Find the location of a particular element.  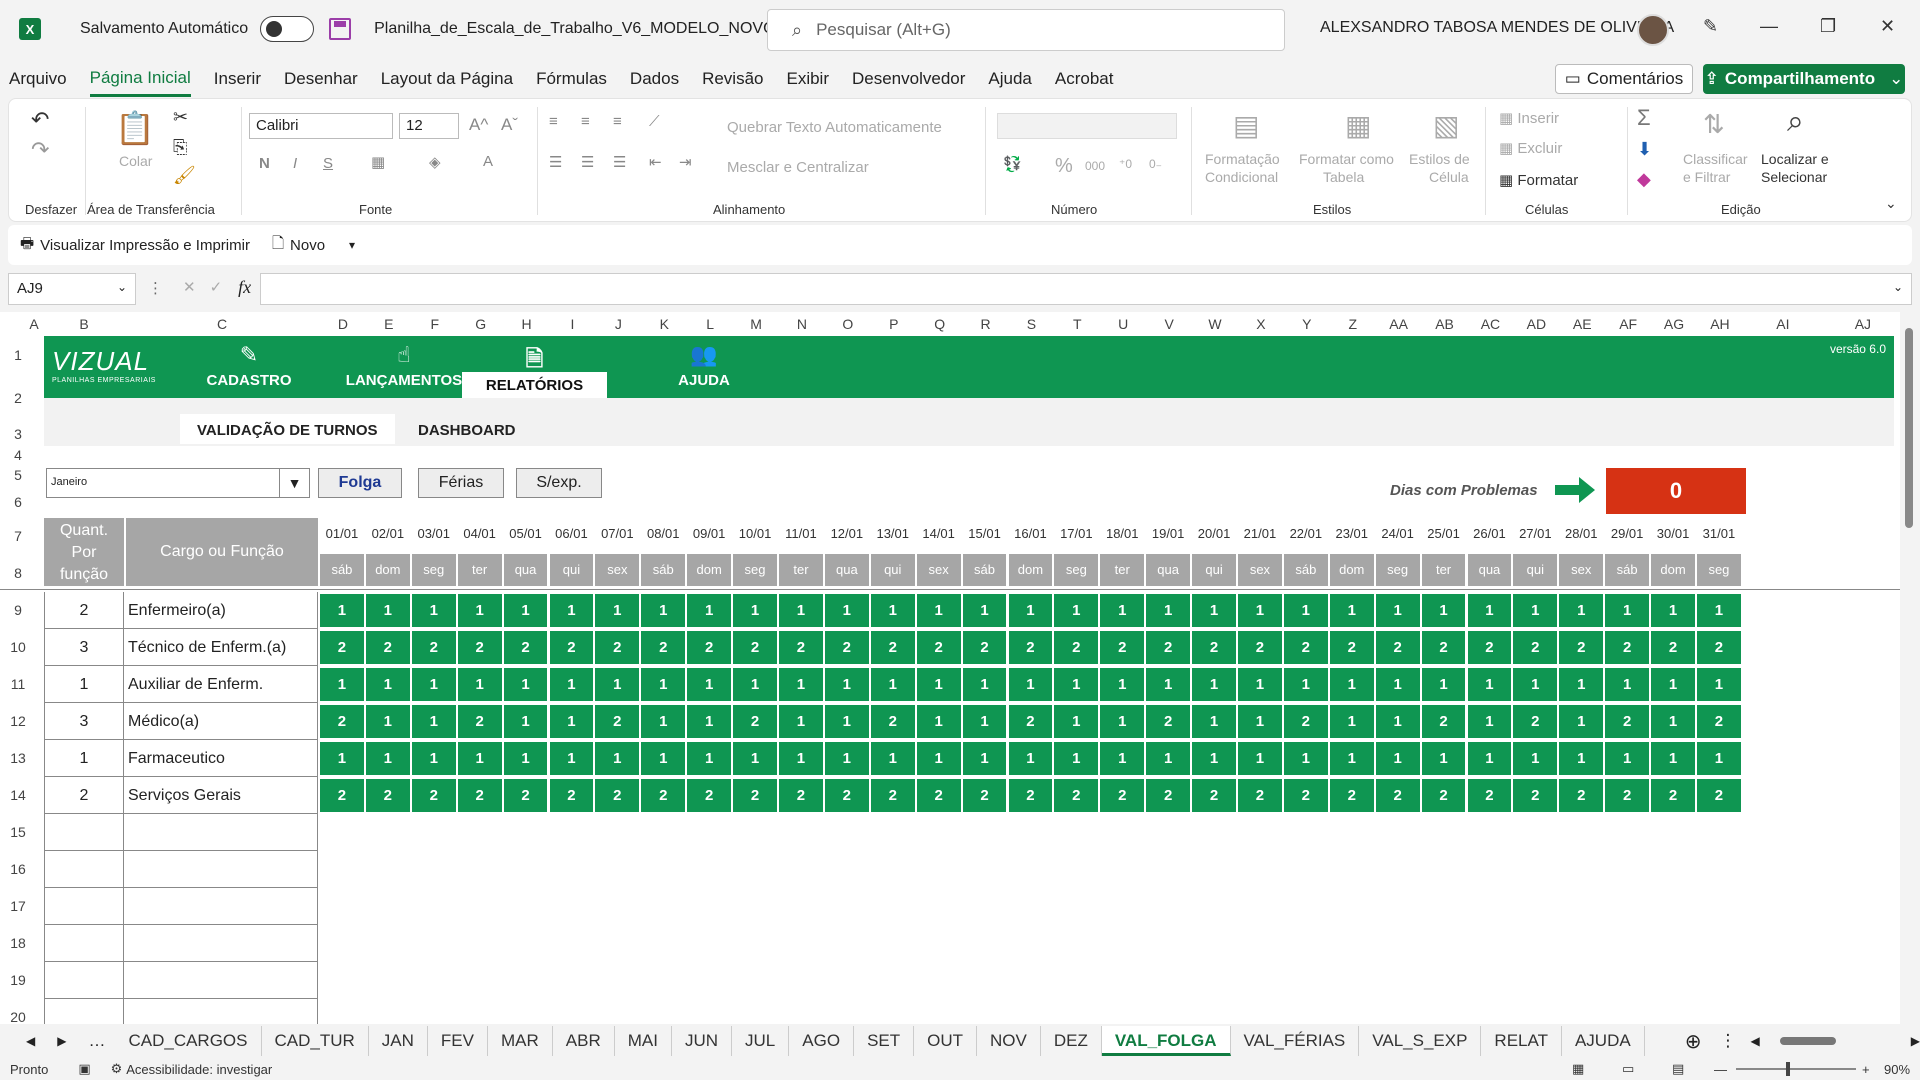

name-box: AJ9 ⌄ is located at coordinates (72, 289).